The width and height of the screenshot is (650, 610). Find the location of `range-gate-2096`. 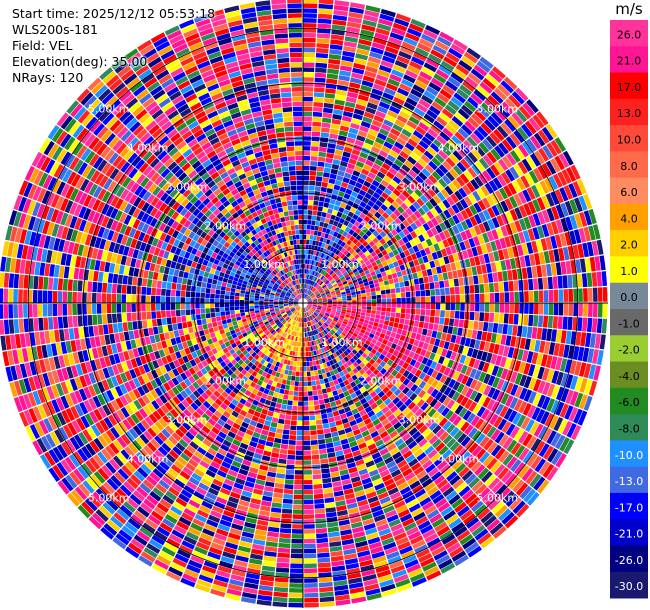

range-gate-2096 is located at coordinates (276, 415).